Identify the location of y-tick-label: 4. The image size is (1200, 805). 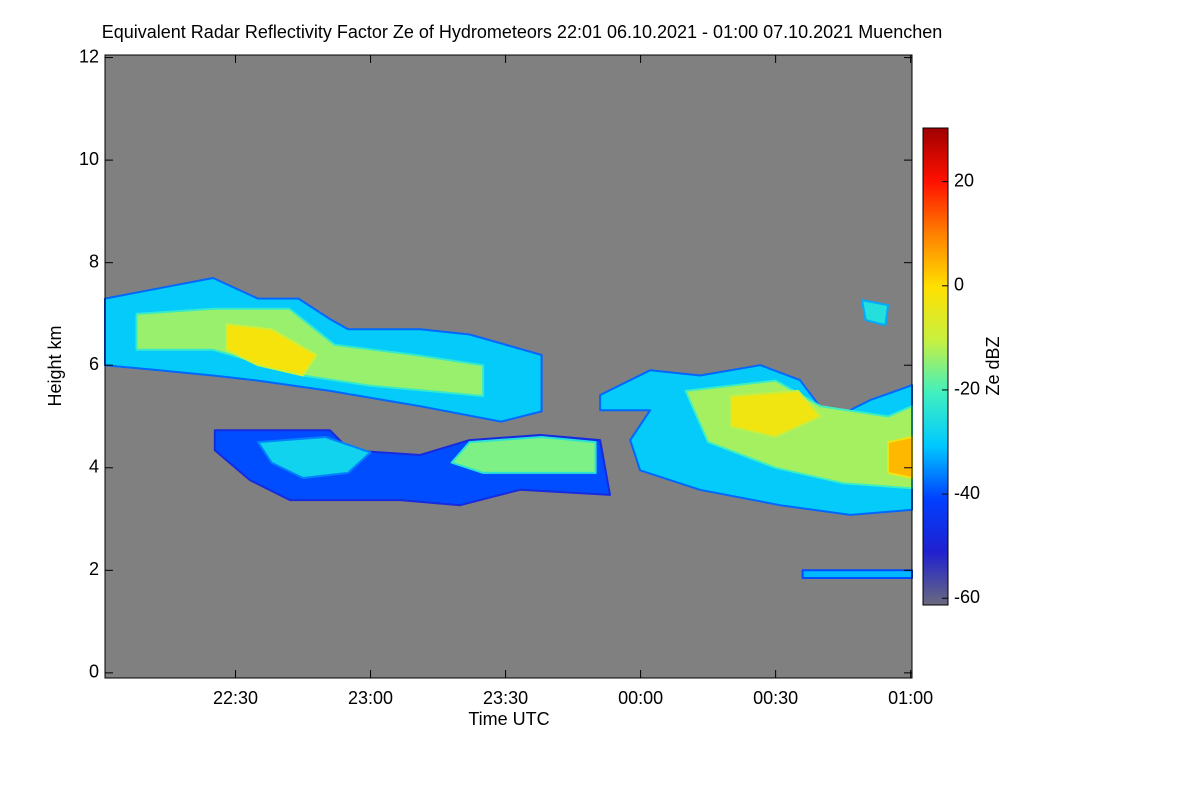
(94, 467).